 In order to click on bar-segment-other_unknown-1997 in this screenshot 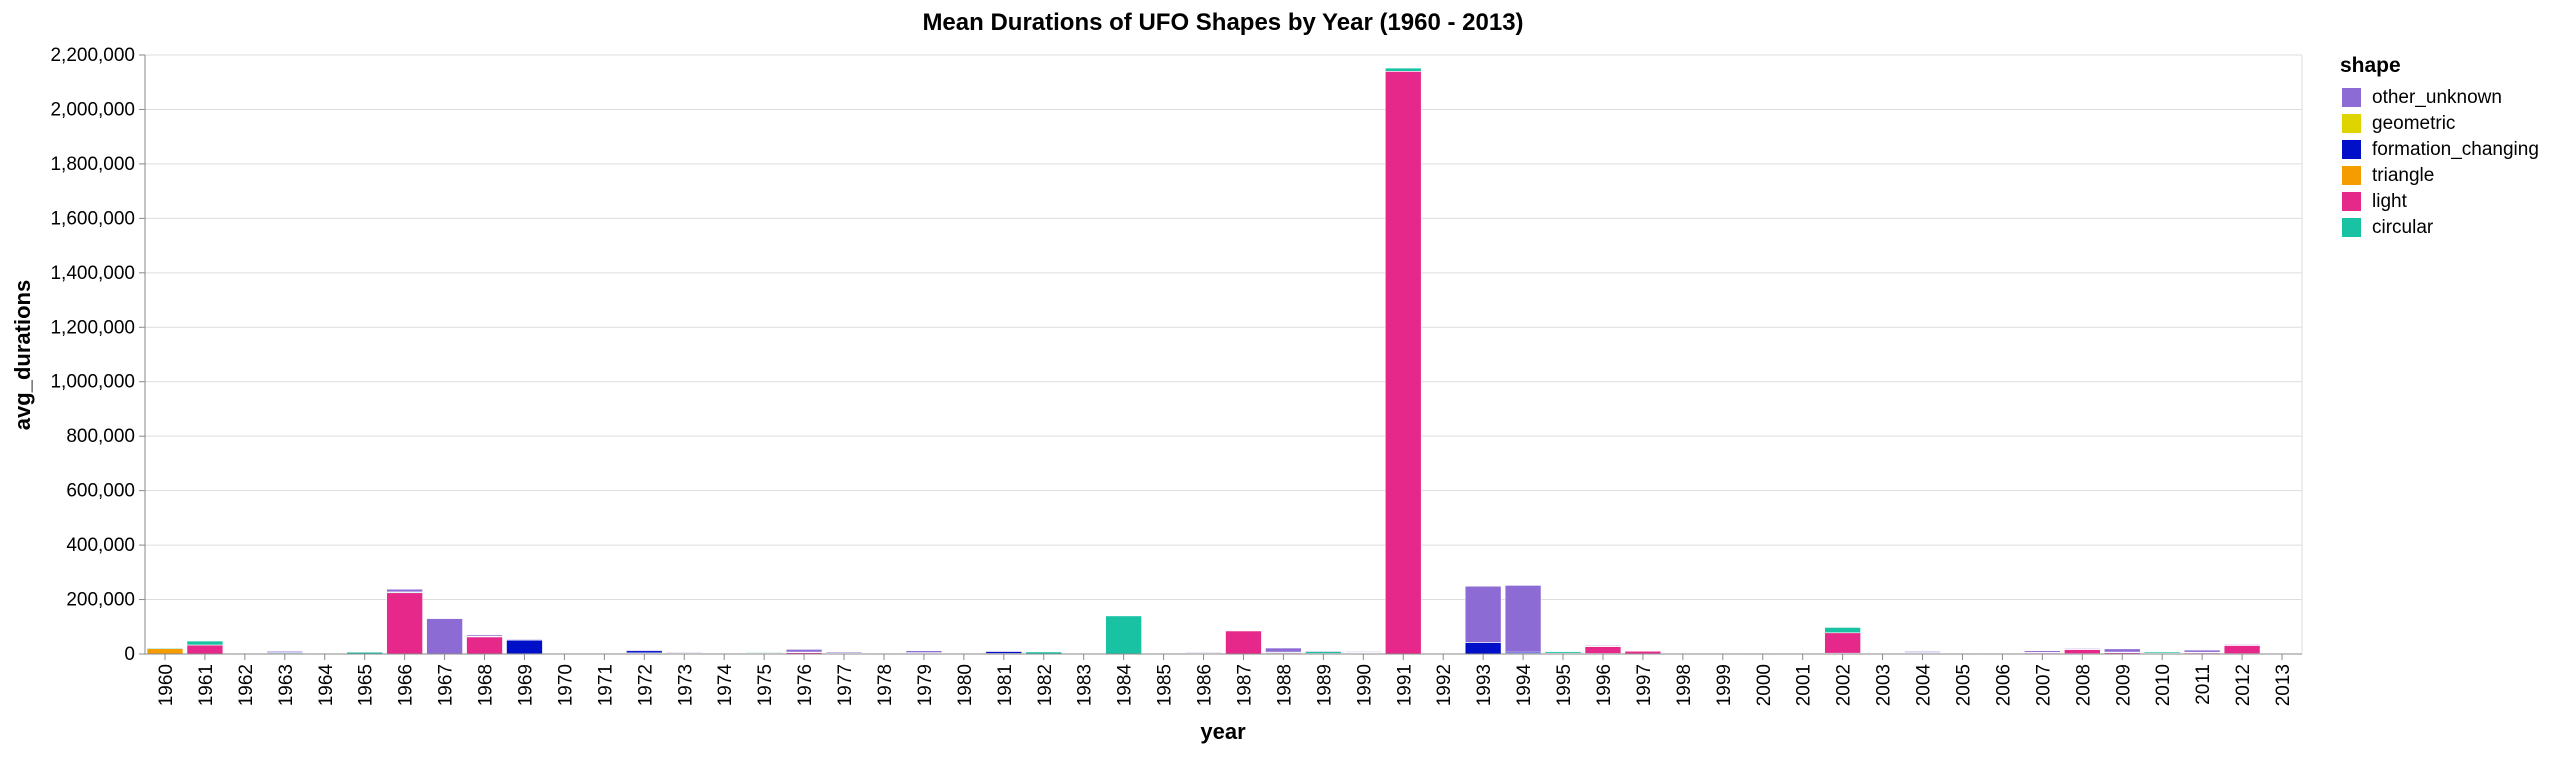, I will do `click(1643, 650)`.